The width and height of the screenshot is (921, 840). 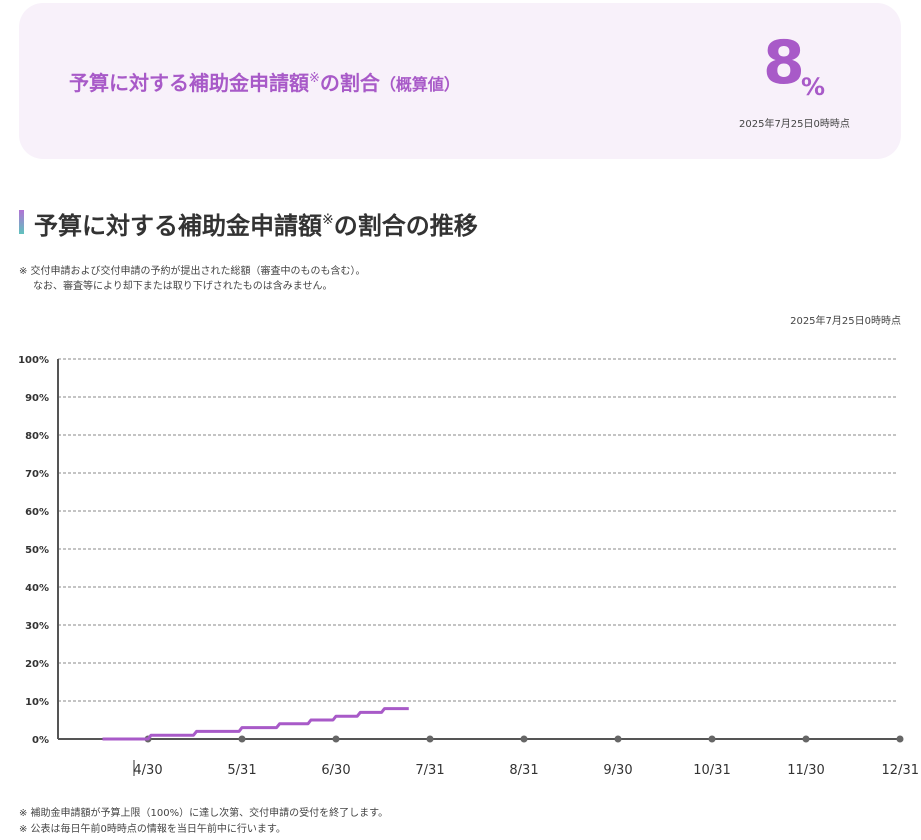 What do you see at coordinates (37, 626) in the screenshot?
I see `y-tick-label: 30%` at bounding box center [37, 626].